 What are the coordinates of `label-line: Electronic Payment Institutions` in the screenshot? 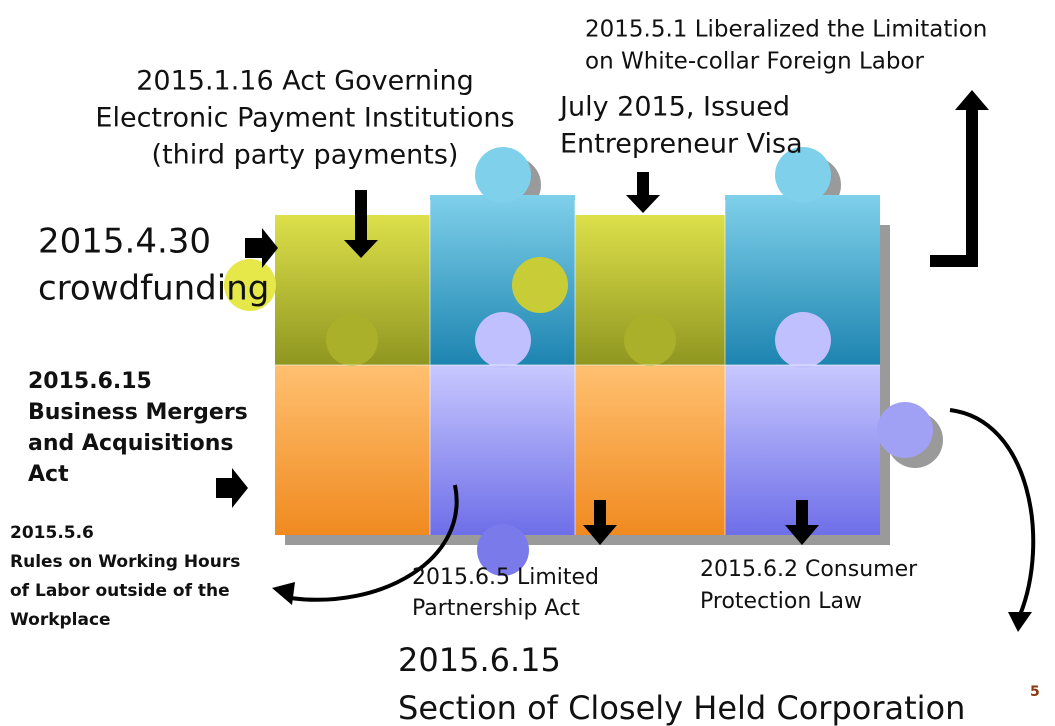 It's located at (304, 118).